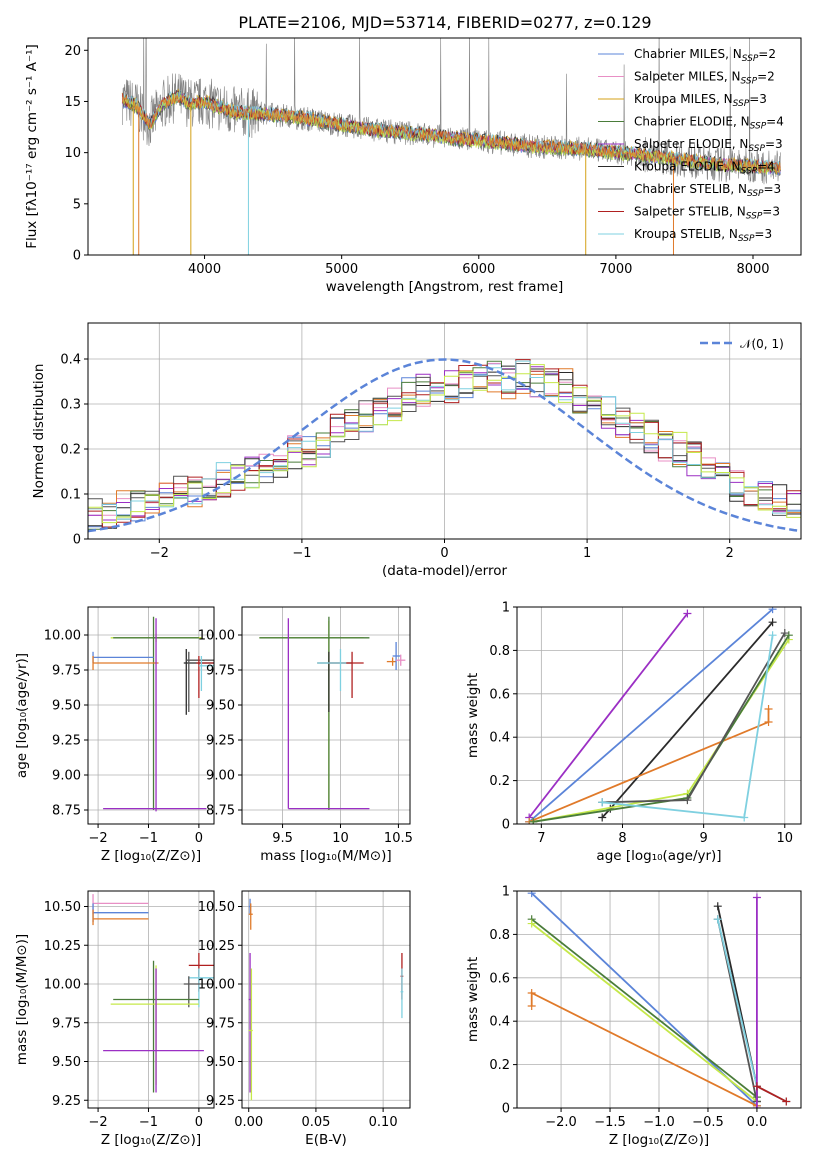 This screenshot has height=1170, width=819. What do you see at coordinates (315, 1122) in the screenshot?
I see `x-tick-label: 0.05` at bounding box center [315, 1122].